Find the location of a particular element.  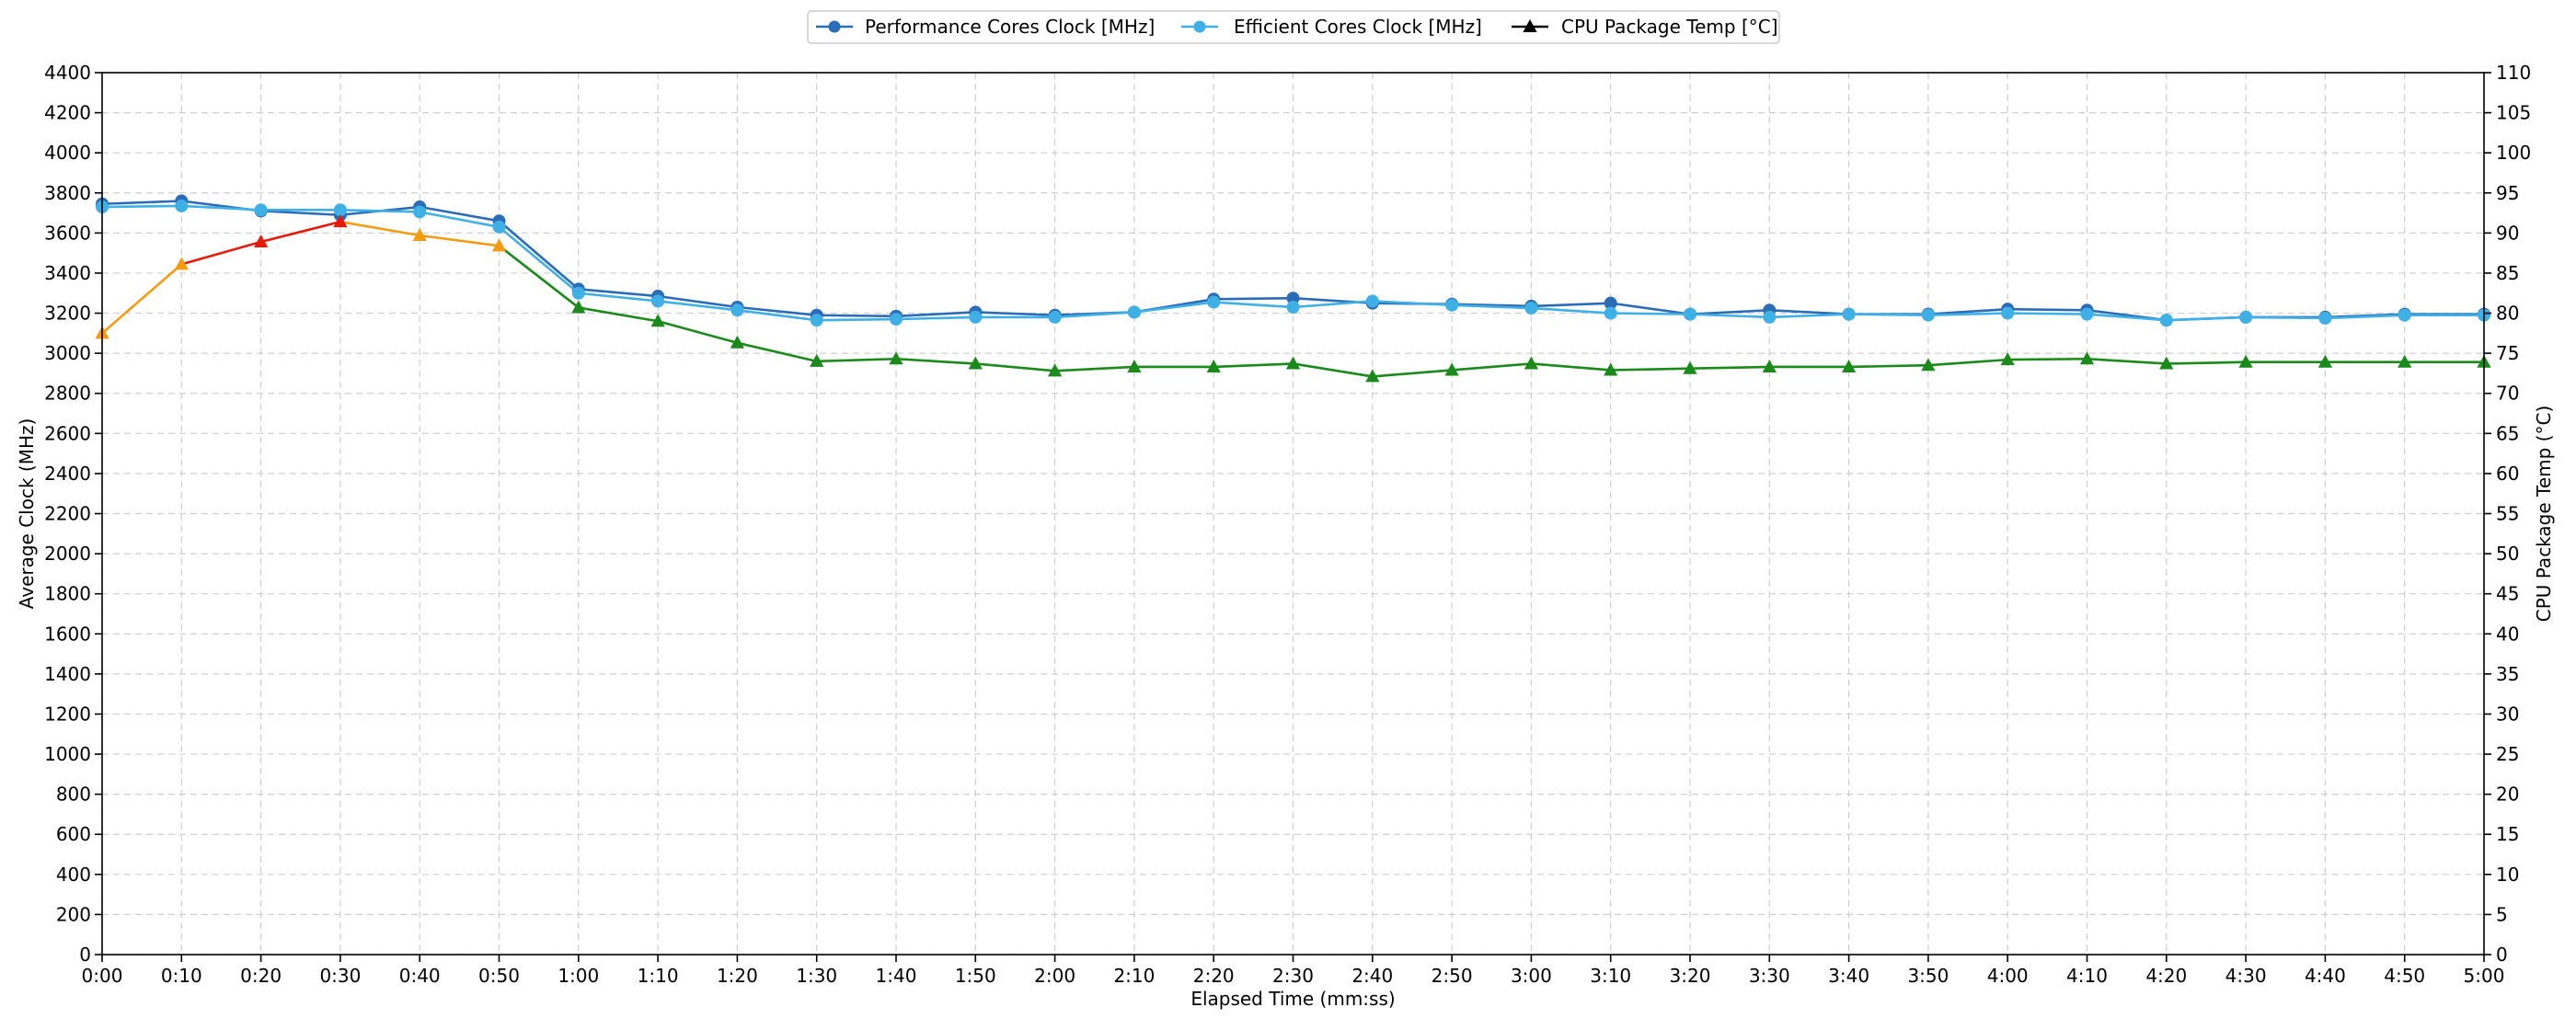

y-tick-label-right: 45 is located at coordinates (2507, 594).